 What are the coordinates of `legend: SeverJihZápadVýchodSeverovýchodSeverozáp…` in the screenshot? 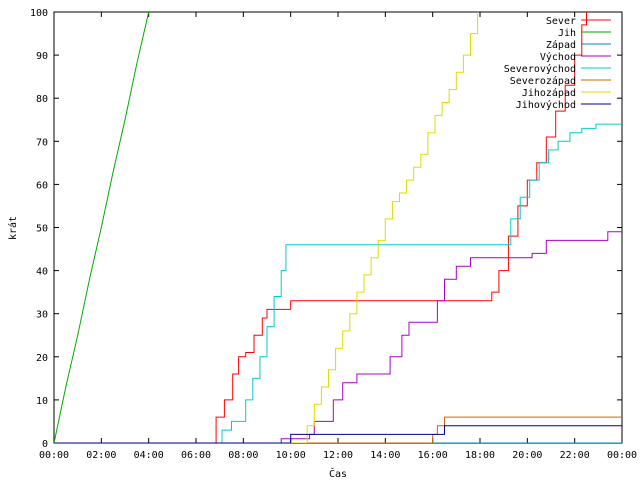 It's located at (557, 63).